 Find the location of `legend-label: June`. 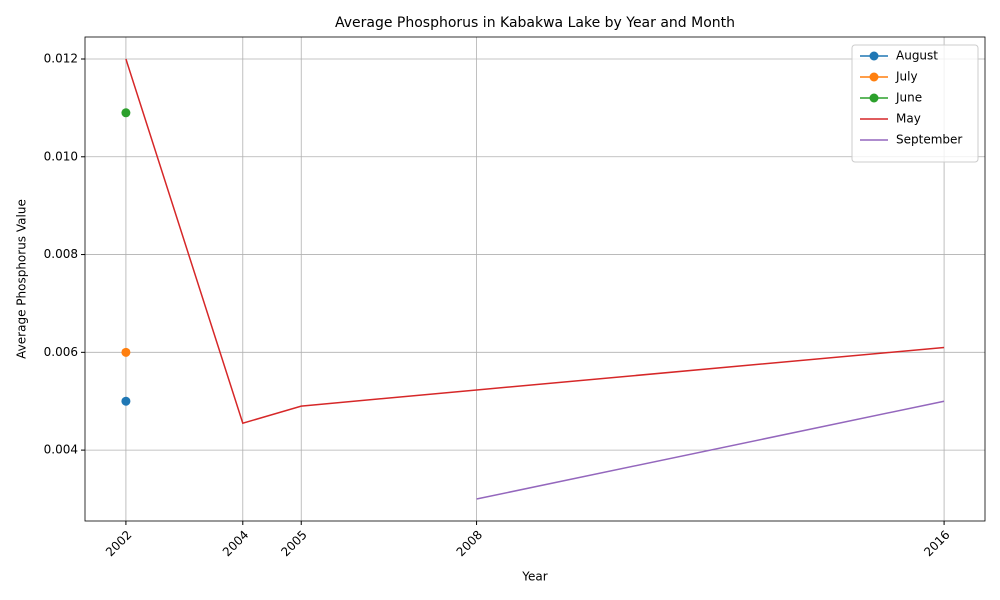

legend-label: June is located at coordinates (908, 98).